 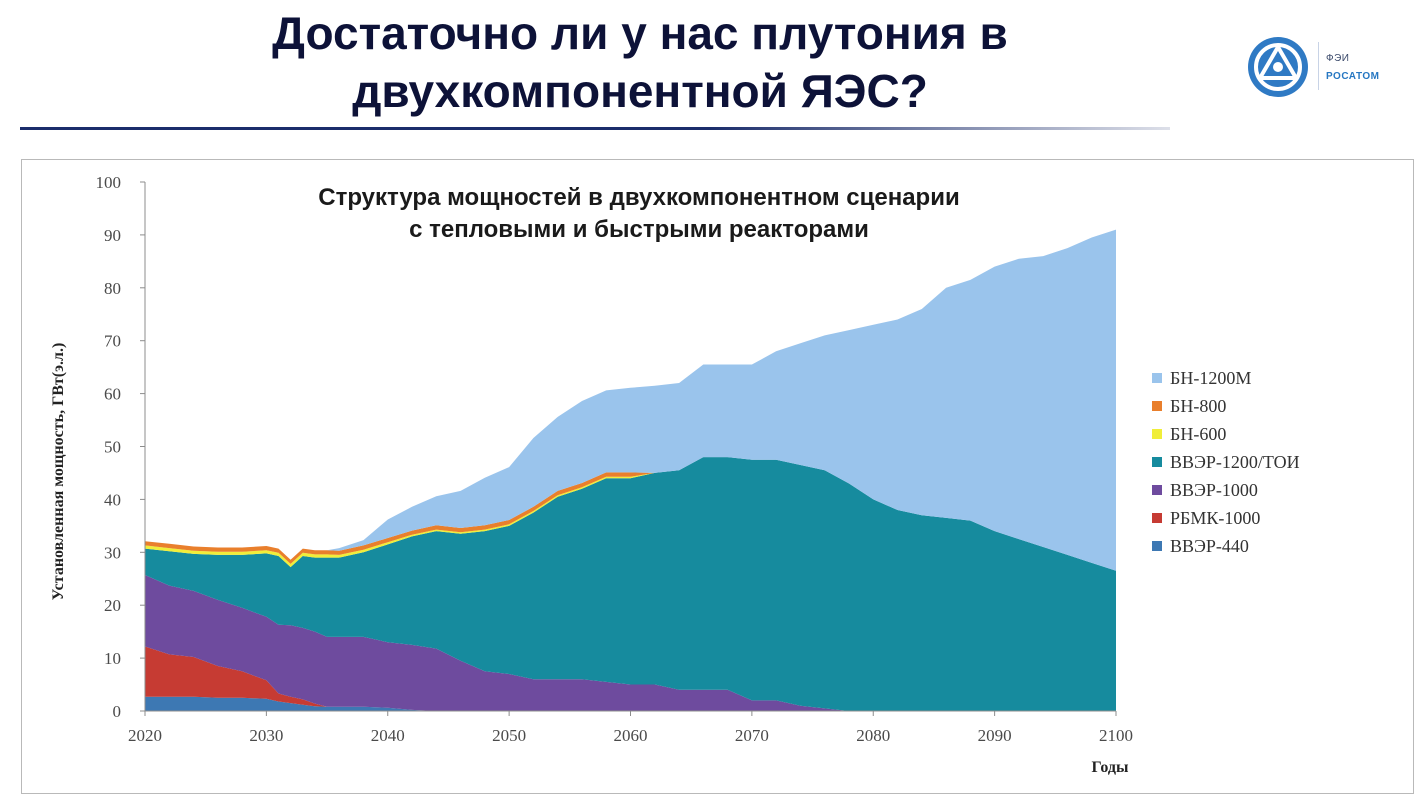 What do you see at coordinates (109, 182) in the screenshot?
I see `y-tick-label: 100` at bounding box center [109, 182].